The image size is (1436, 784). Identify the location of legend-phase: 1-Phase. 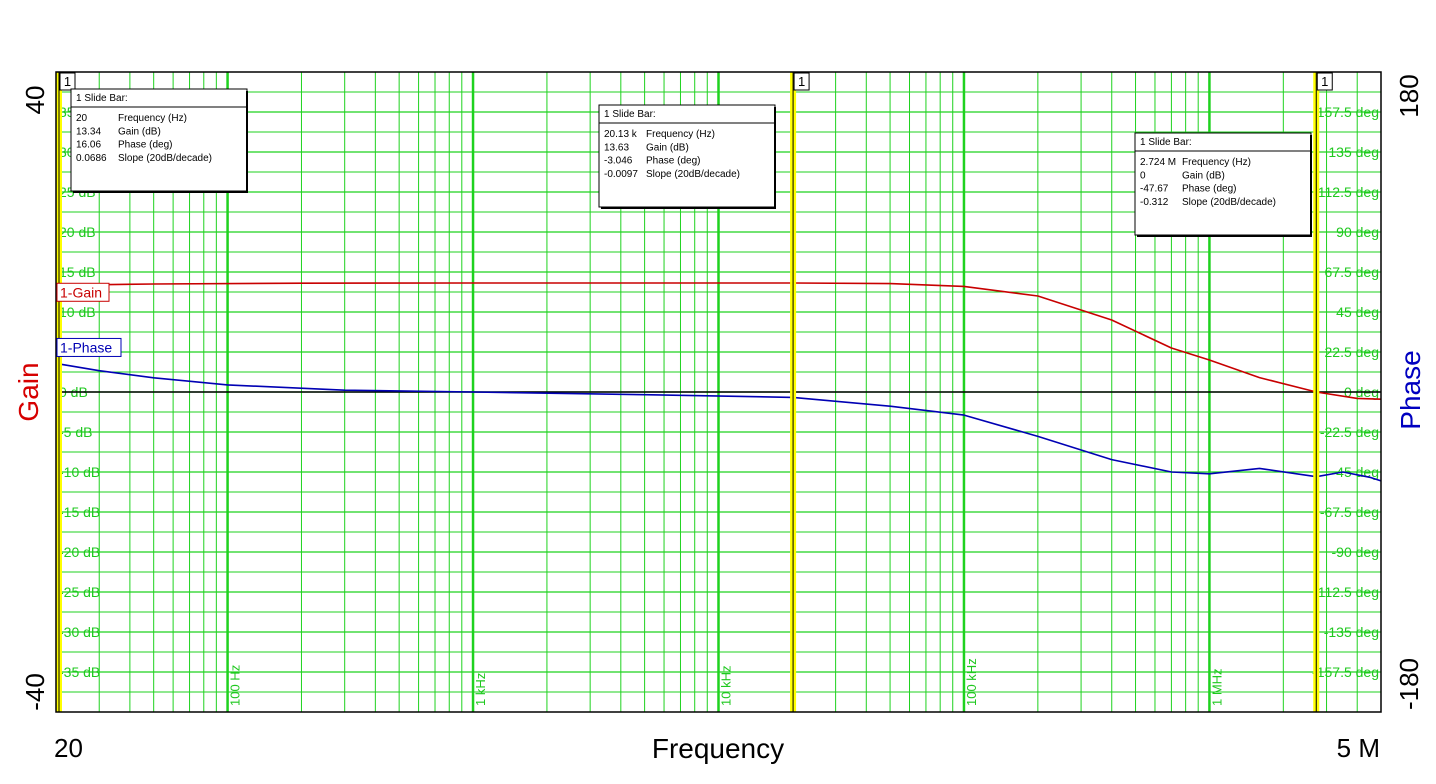
(86, 347).